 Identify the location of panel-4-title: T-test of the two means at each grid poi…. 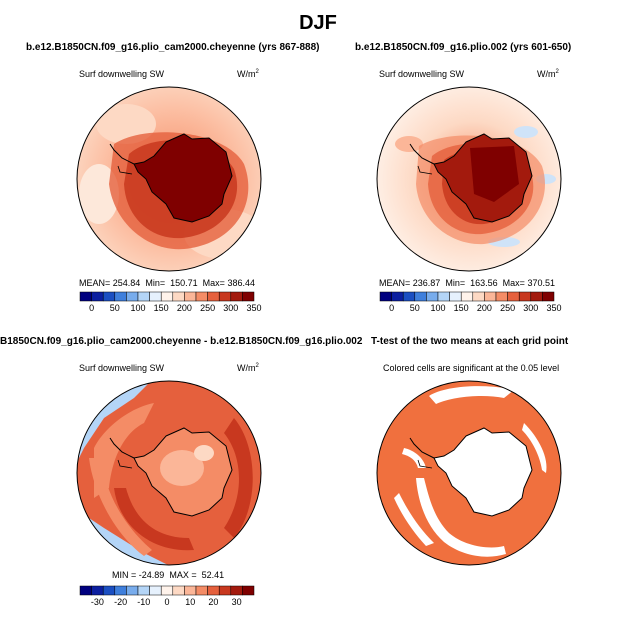
(470, 341).